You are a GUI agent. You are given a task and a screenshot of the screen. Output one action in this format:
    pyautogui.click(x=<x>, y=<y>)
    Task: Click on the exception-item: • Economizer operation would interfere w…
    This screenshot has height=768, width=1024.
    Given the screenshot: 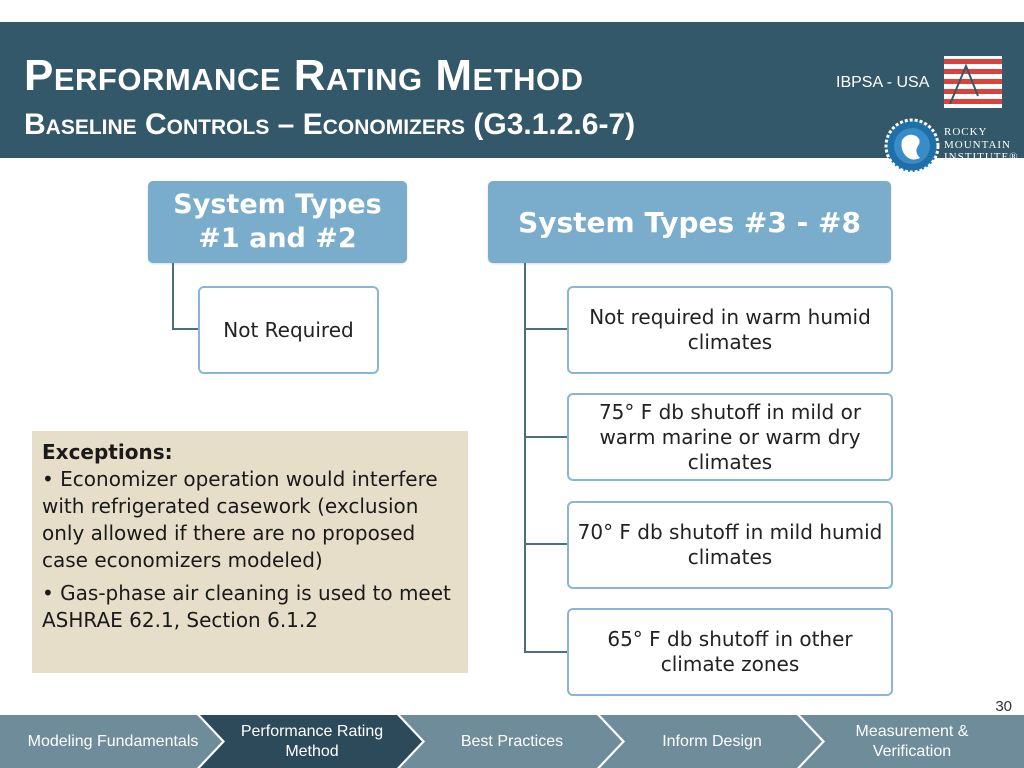 What is the action you would take?
    pyautogui.click(x=240, y=519)
    